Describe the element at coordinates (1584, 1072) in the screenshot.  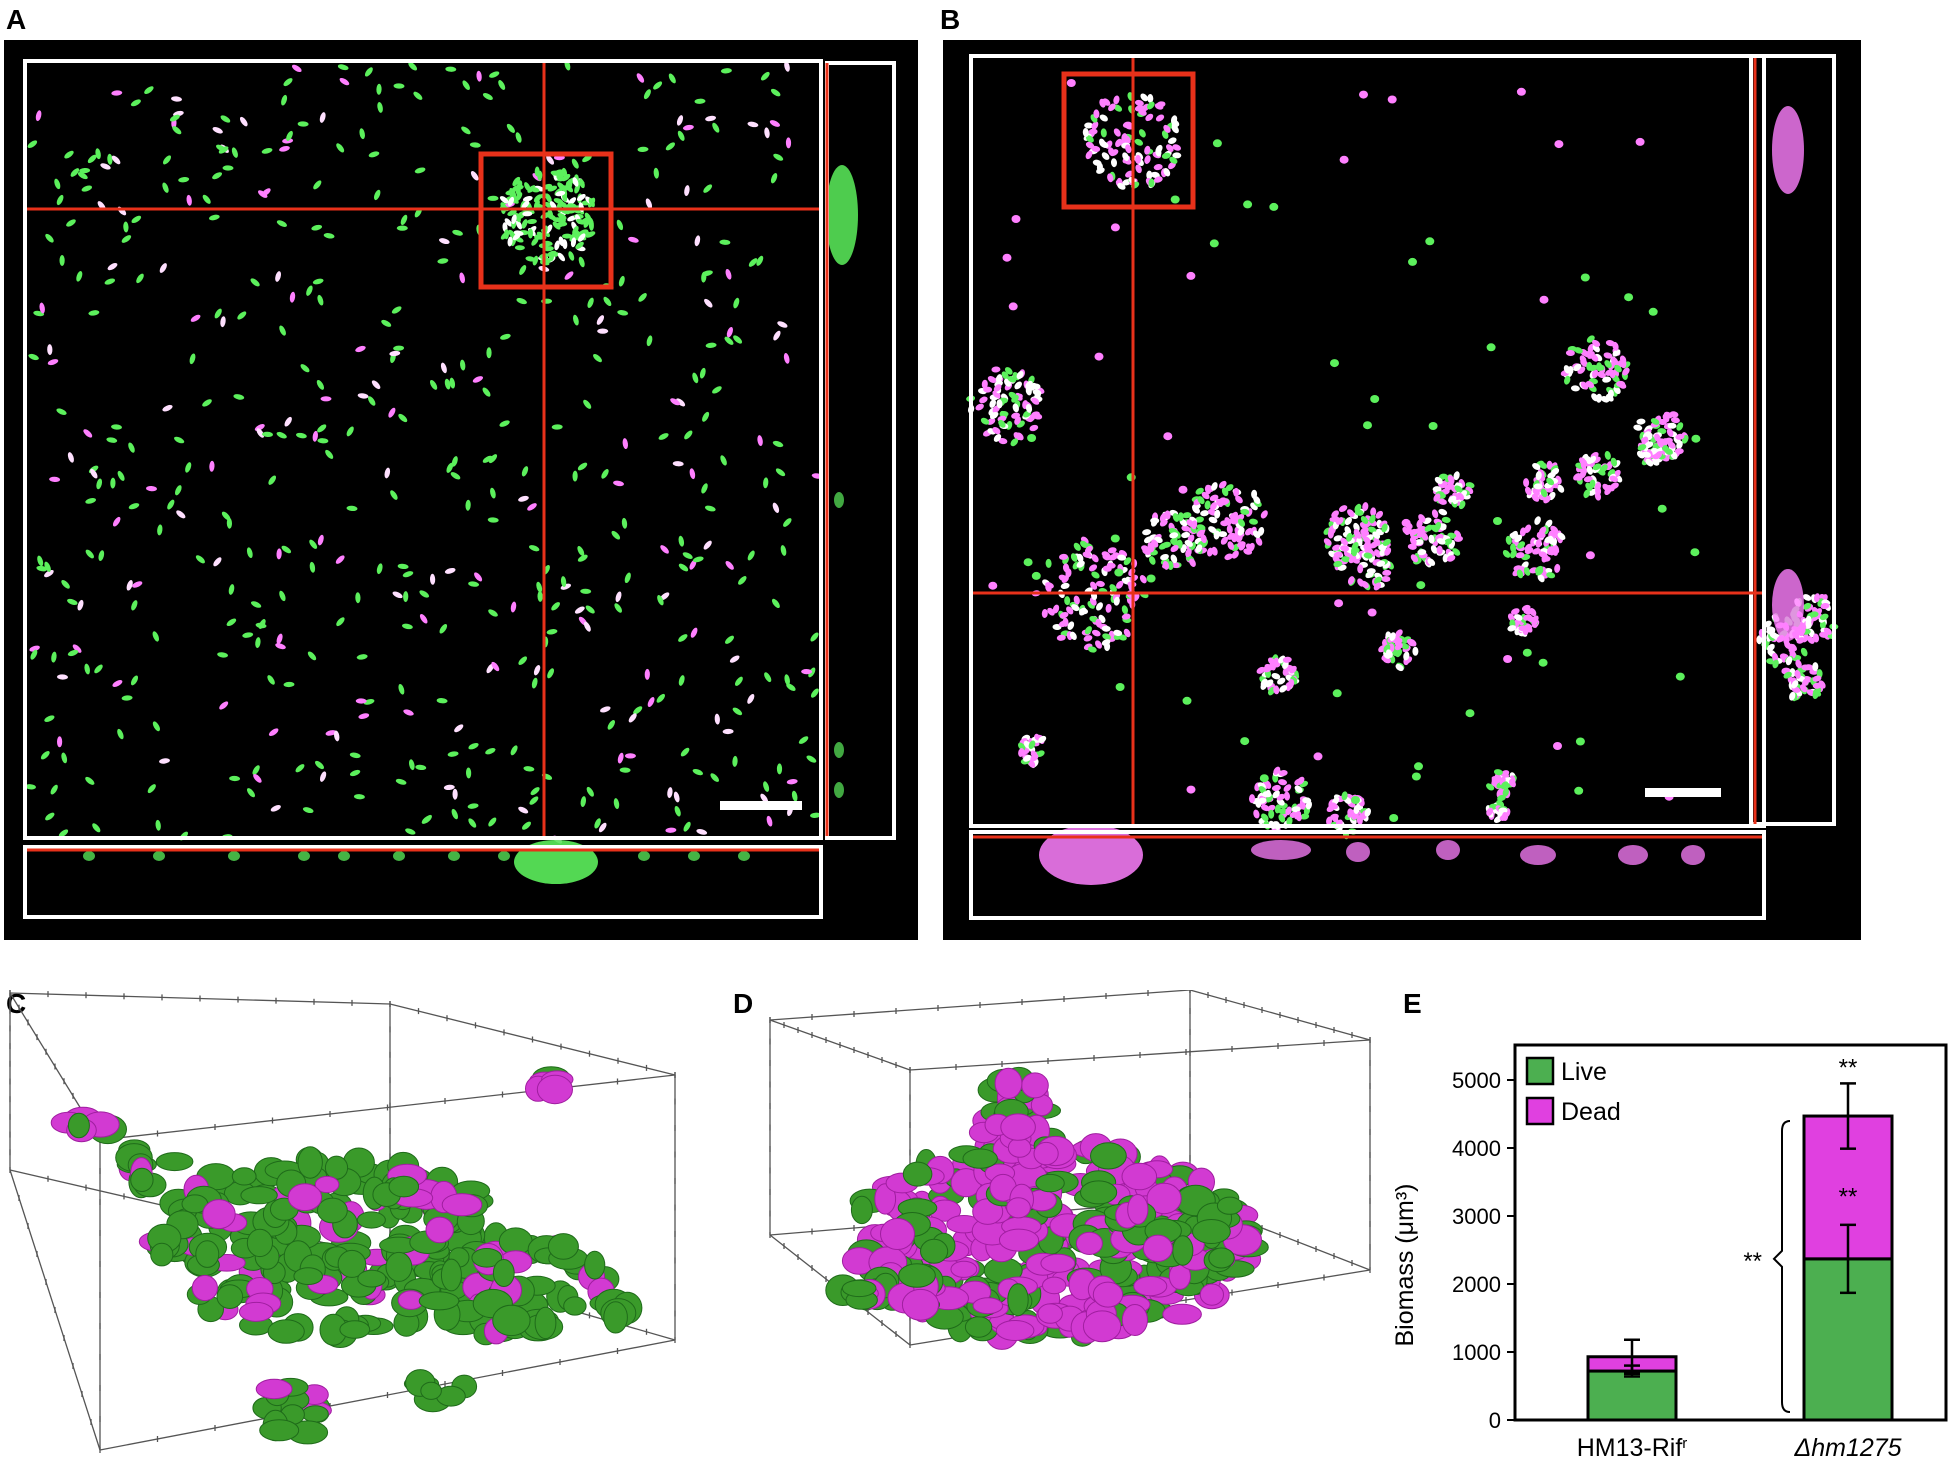
I see `legend-label: Live` at that location.